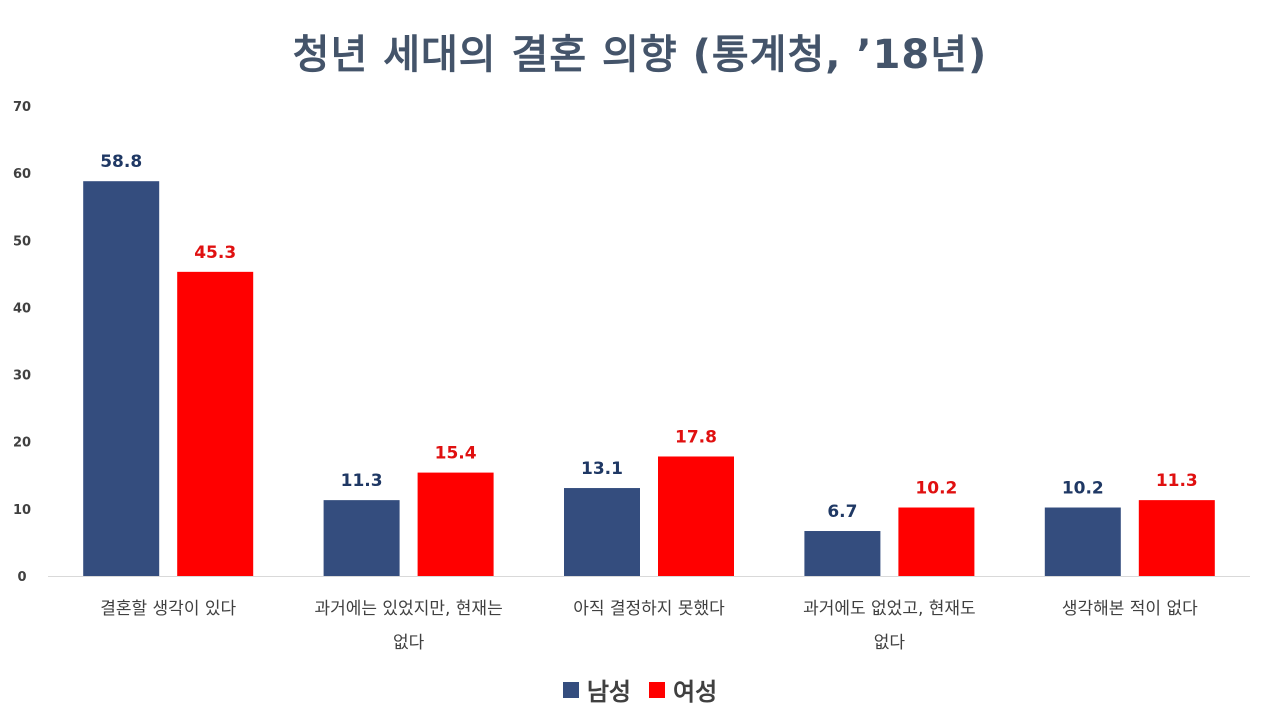 The image size is (1280, 720). What do you see at coordinates (889, 609) in the screenshot?
I see `x-tick-label: 과거에도 없었고, 현재도` at bounding box center [889, 609].